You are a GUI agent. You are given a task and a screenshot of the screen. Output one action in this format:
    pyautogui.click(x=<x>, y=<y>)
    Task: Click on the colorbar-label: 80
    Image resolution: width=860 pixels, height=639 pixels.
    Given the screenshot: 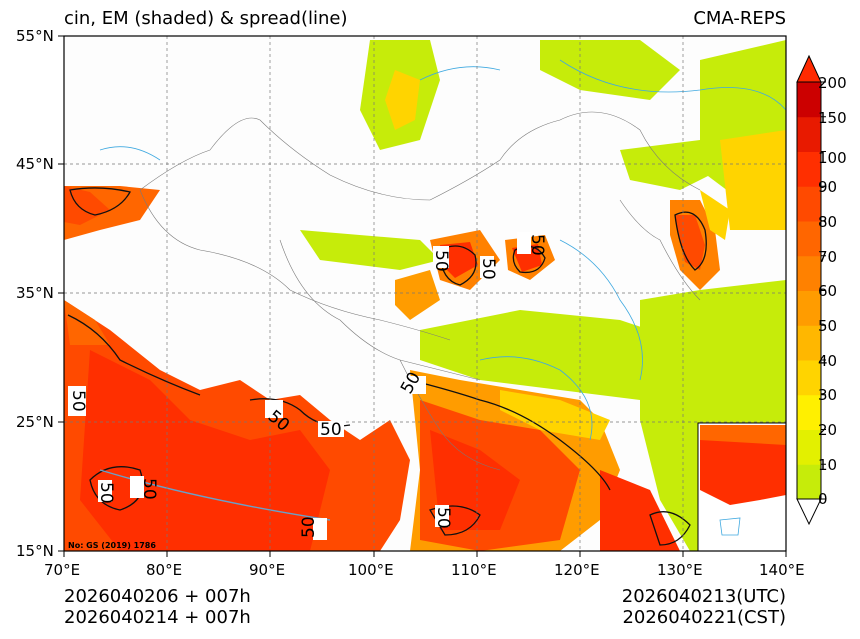 What is the action you would take?
    pyautogui.click(x=828, y=222)
    